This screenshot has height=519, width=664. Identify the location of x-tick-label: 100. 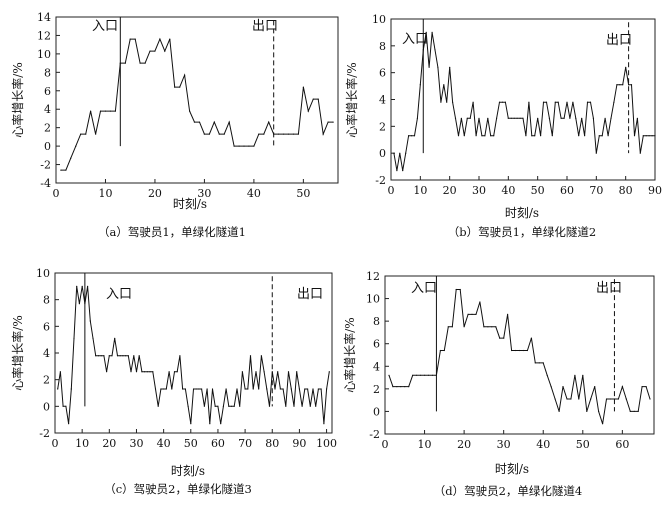
(326, 443).